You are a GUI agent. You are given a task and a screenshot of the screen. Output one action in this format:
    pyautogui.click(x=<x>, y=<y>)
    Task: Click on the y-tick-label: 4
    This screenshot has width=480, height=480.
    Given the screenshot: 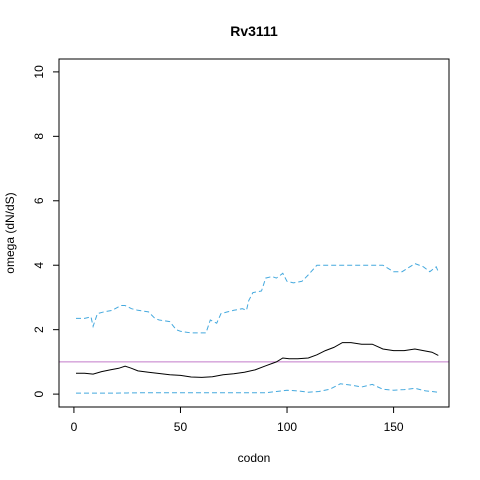 What is the action you would take?
    pyautogui.click(x=39, y=265)
    